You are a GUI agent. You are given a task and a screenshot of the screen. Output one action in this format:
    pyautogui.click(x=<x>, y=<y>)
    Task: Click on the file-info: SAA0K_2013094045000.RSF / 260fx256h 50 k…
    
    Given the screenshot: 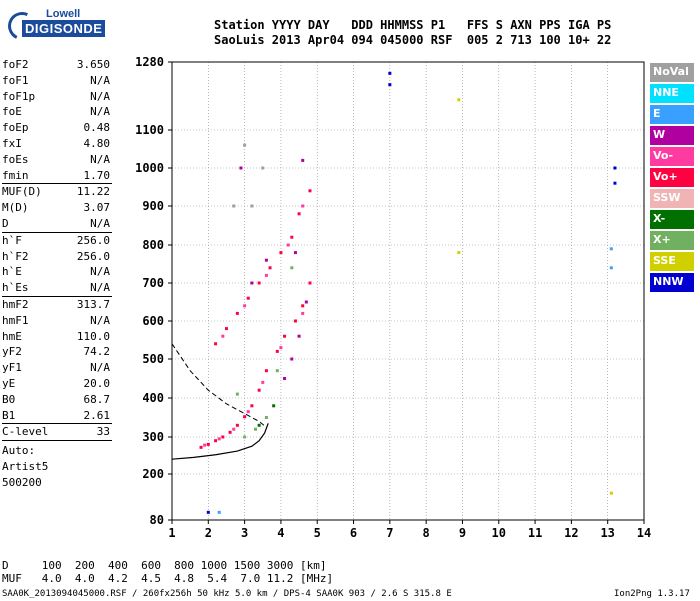 What is the action you would take?
    pyautogui.click(x=227, y=594)
    